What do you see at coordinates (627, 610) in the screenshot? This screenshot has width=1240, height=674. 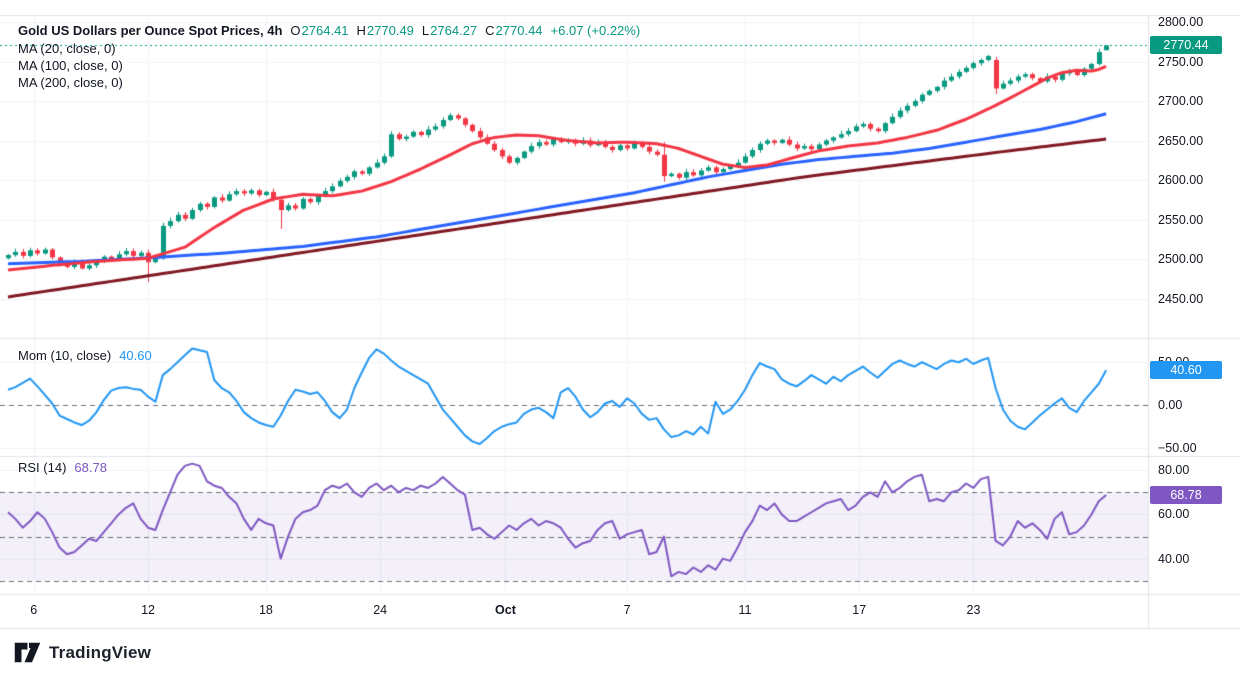 I see `time-axis-label: 7` at bounding box center [627, 610].